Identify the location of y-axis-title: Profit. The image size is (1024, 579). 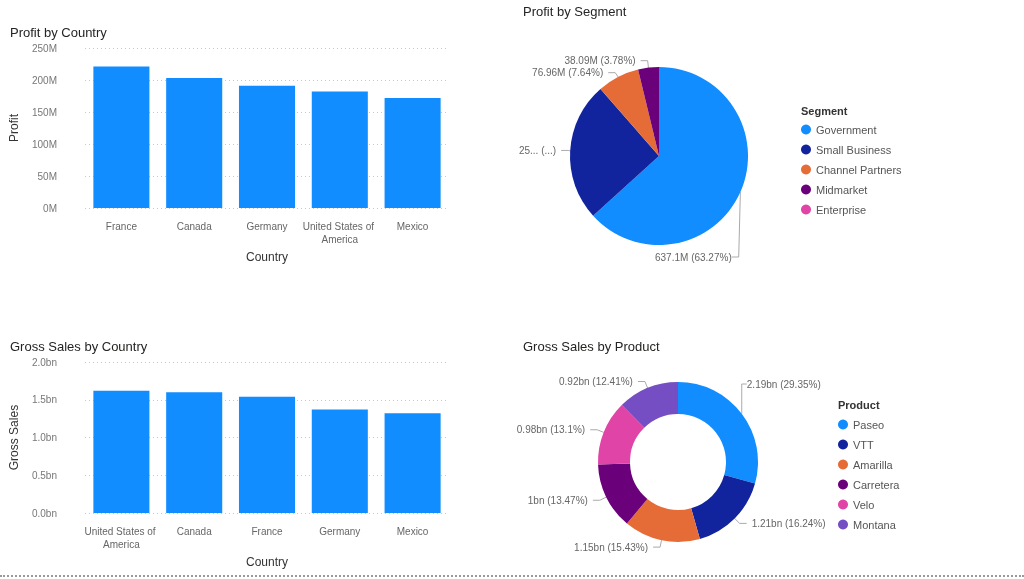
(14, 128).